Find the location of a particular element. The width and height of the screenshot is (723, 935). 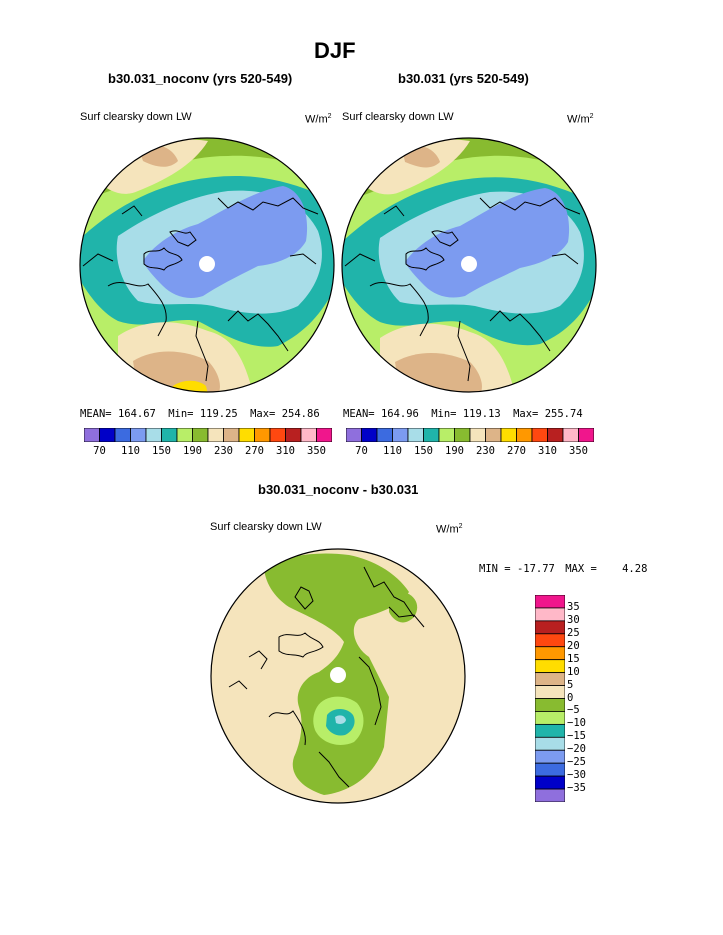

colorbar-tick-label: 5 is located at coordinates (570, 684).